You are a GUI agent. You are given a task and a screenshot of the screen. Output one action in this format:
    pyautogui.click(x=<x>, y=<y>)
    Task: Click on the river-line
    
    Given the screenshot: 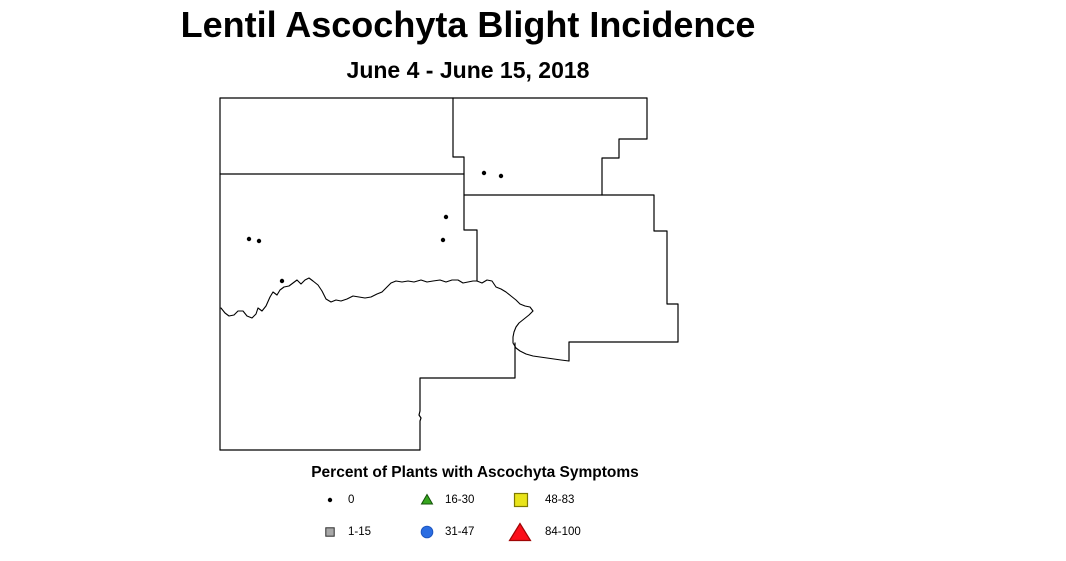 What is the action you would take?
    pyautogui.click(x=395, y=319)
    